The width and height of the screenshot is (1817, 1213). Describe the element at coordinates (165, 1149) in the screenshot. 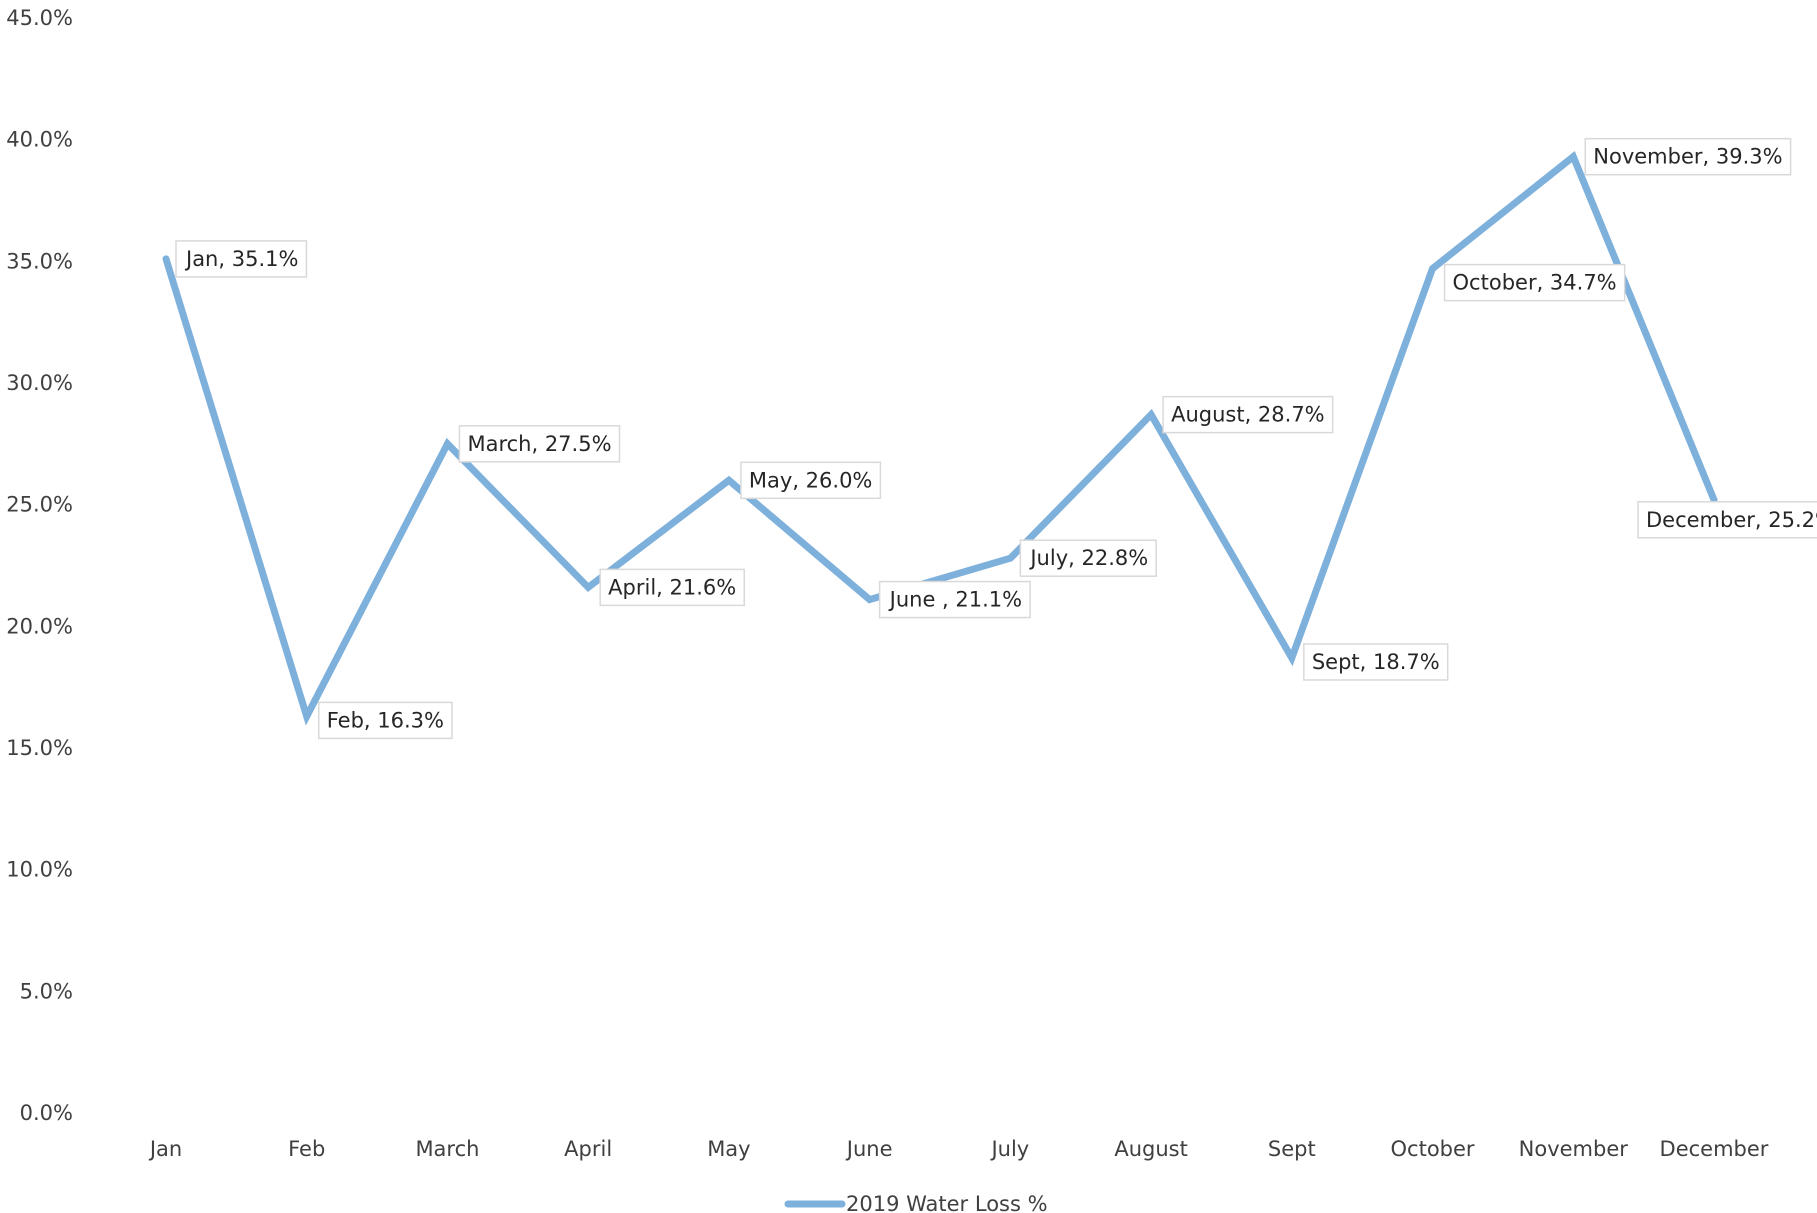

I see `x-tick-label: Jan` at that location.